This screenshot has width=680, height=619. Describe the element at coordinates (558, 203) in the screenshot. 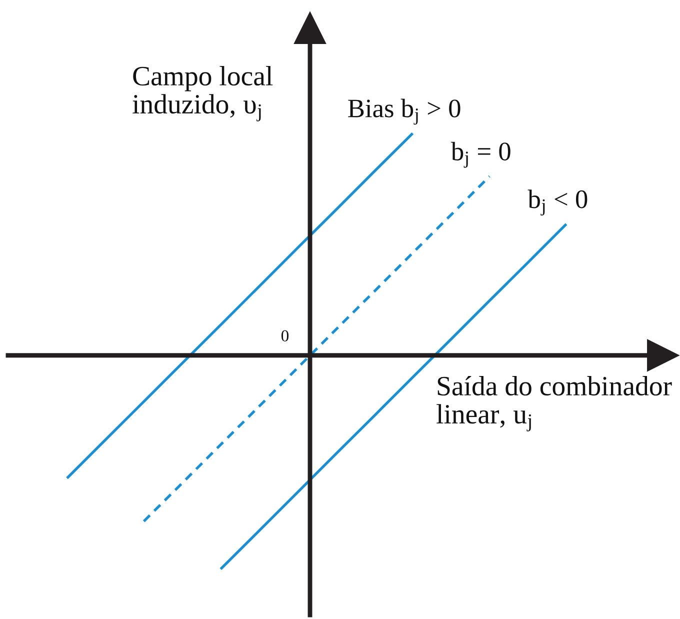

I see `series-label: b$_{j}$ < 0` at that location.